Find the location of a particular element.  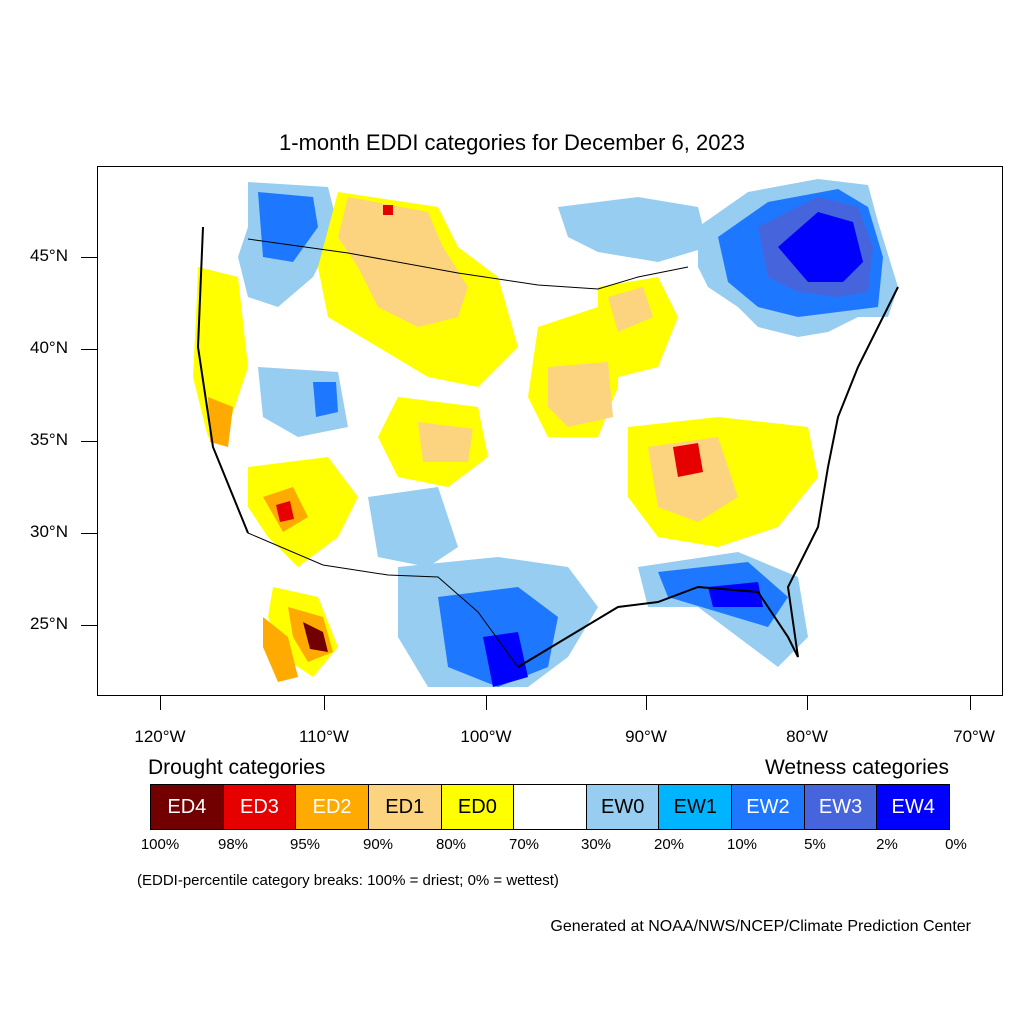

legend-color-bar: ED4 ED3 ED2 ED1 ED0 EW0 EW1 EW2 EW3 EW4 is located at coordinates (550, 807).